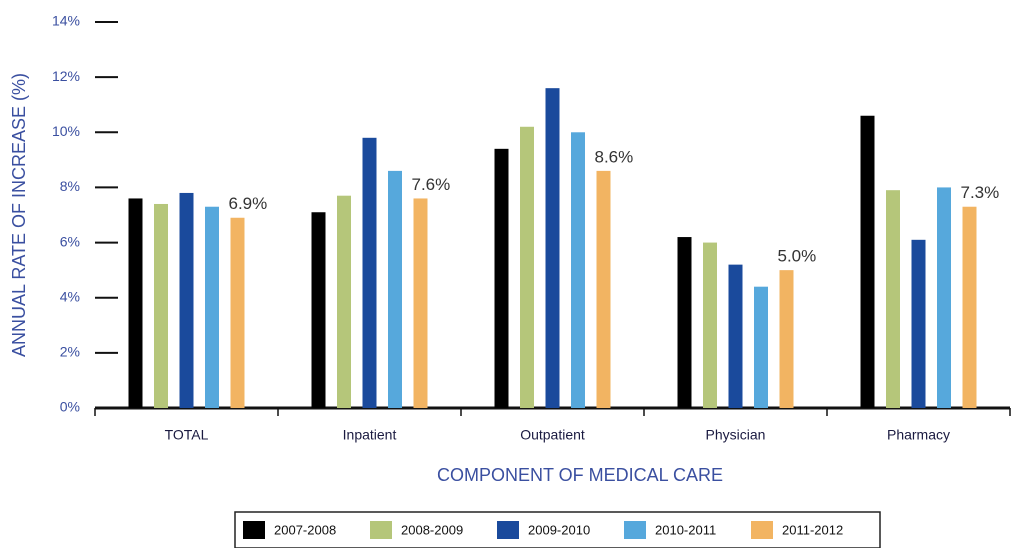  I want to click on y-tick-label: 2%, so click(70, 352).